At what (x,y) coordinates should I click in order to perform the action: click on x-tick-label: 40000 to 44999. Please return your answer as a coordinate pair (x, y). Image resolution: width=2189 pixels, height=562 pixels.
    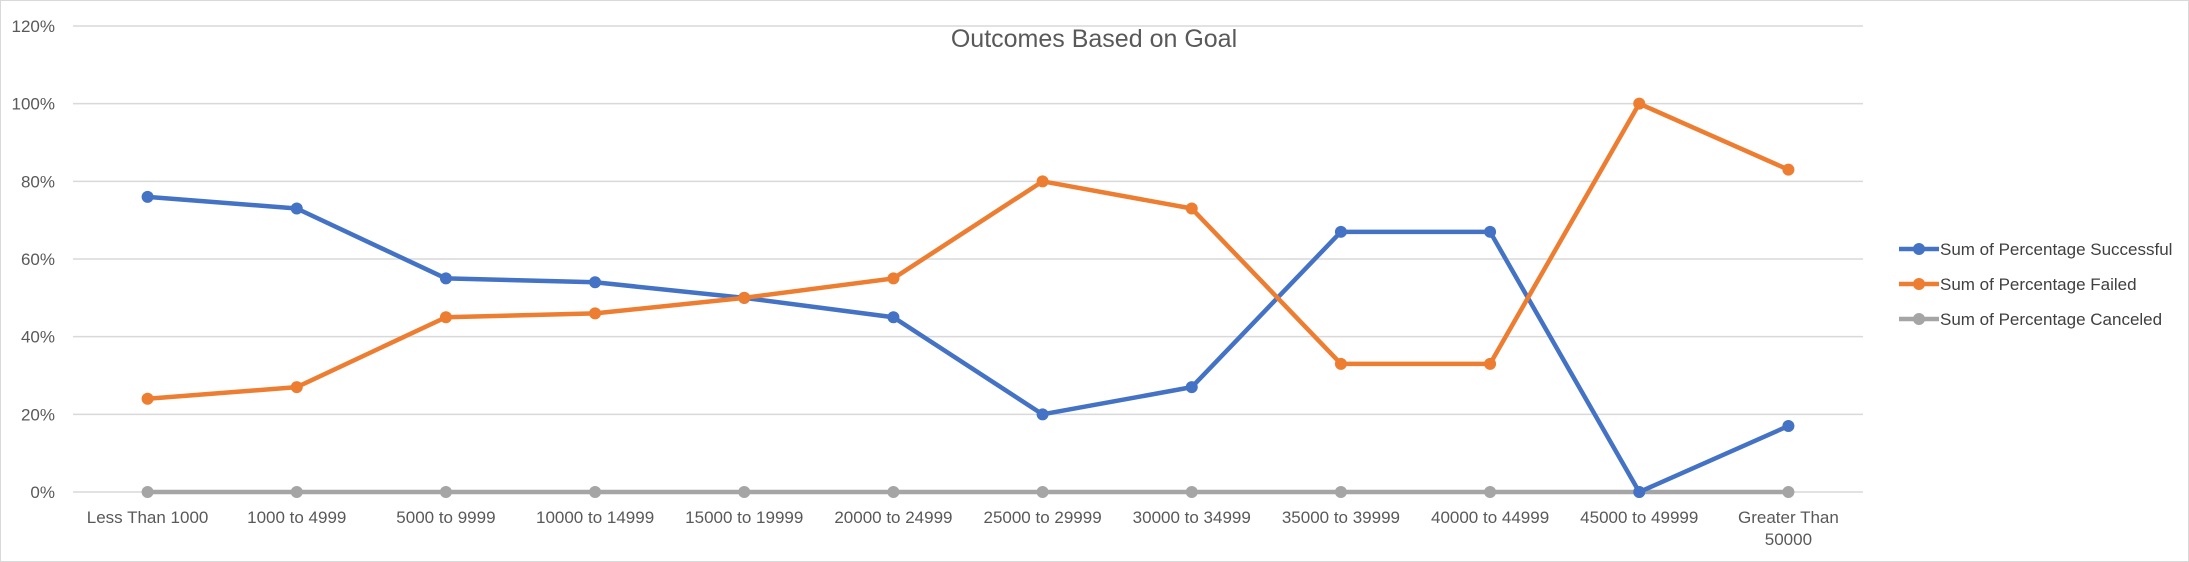
    Looking at the image, I should click on (1490, 517).